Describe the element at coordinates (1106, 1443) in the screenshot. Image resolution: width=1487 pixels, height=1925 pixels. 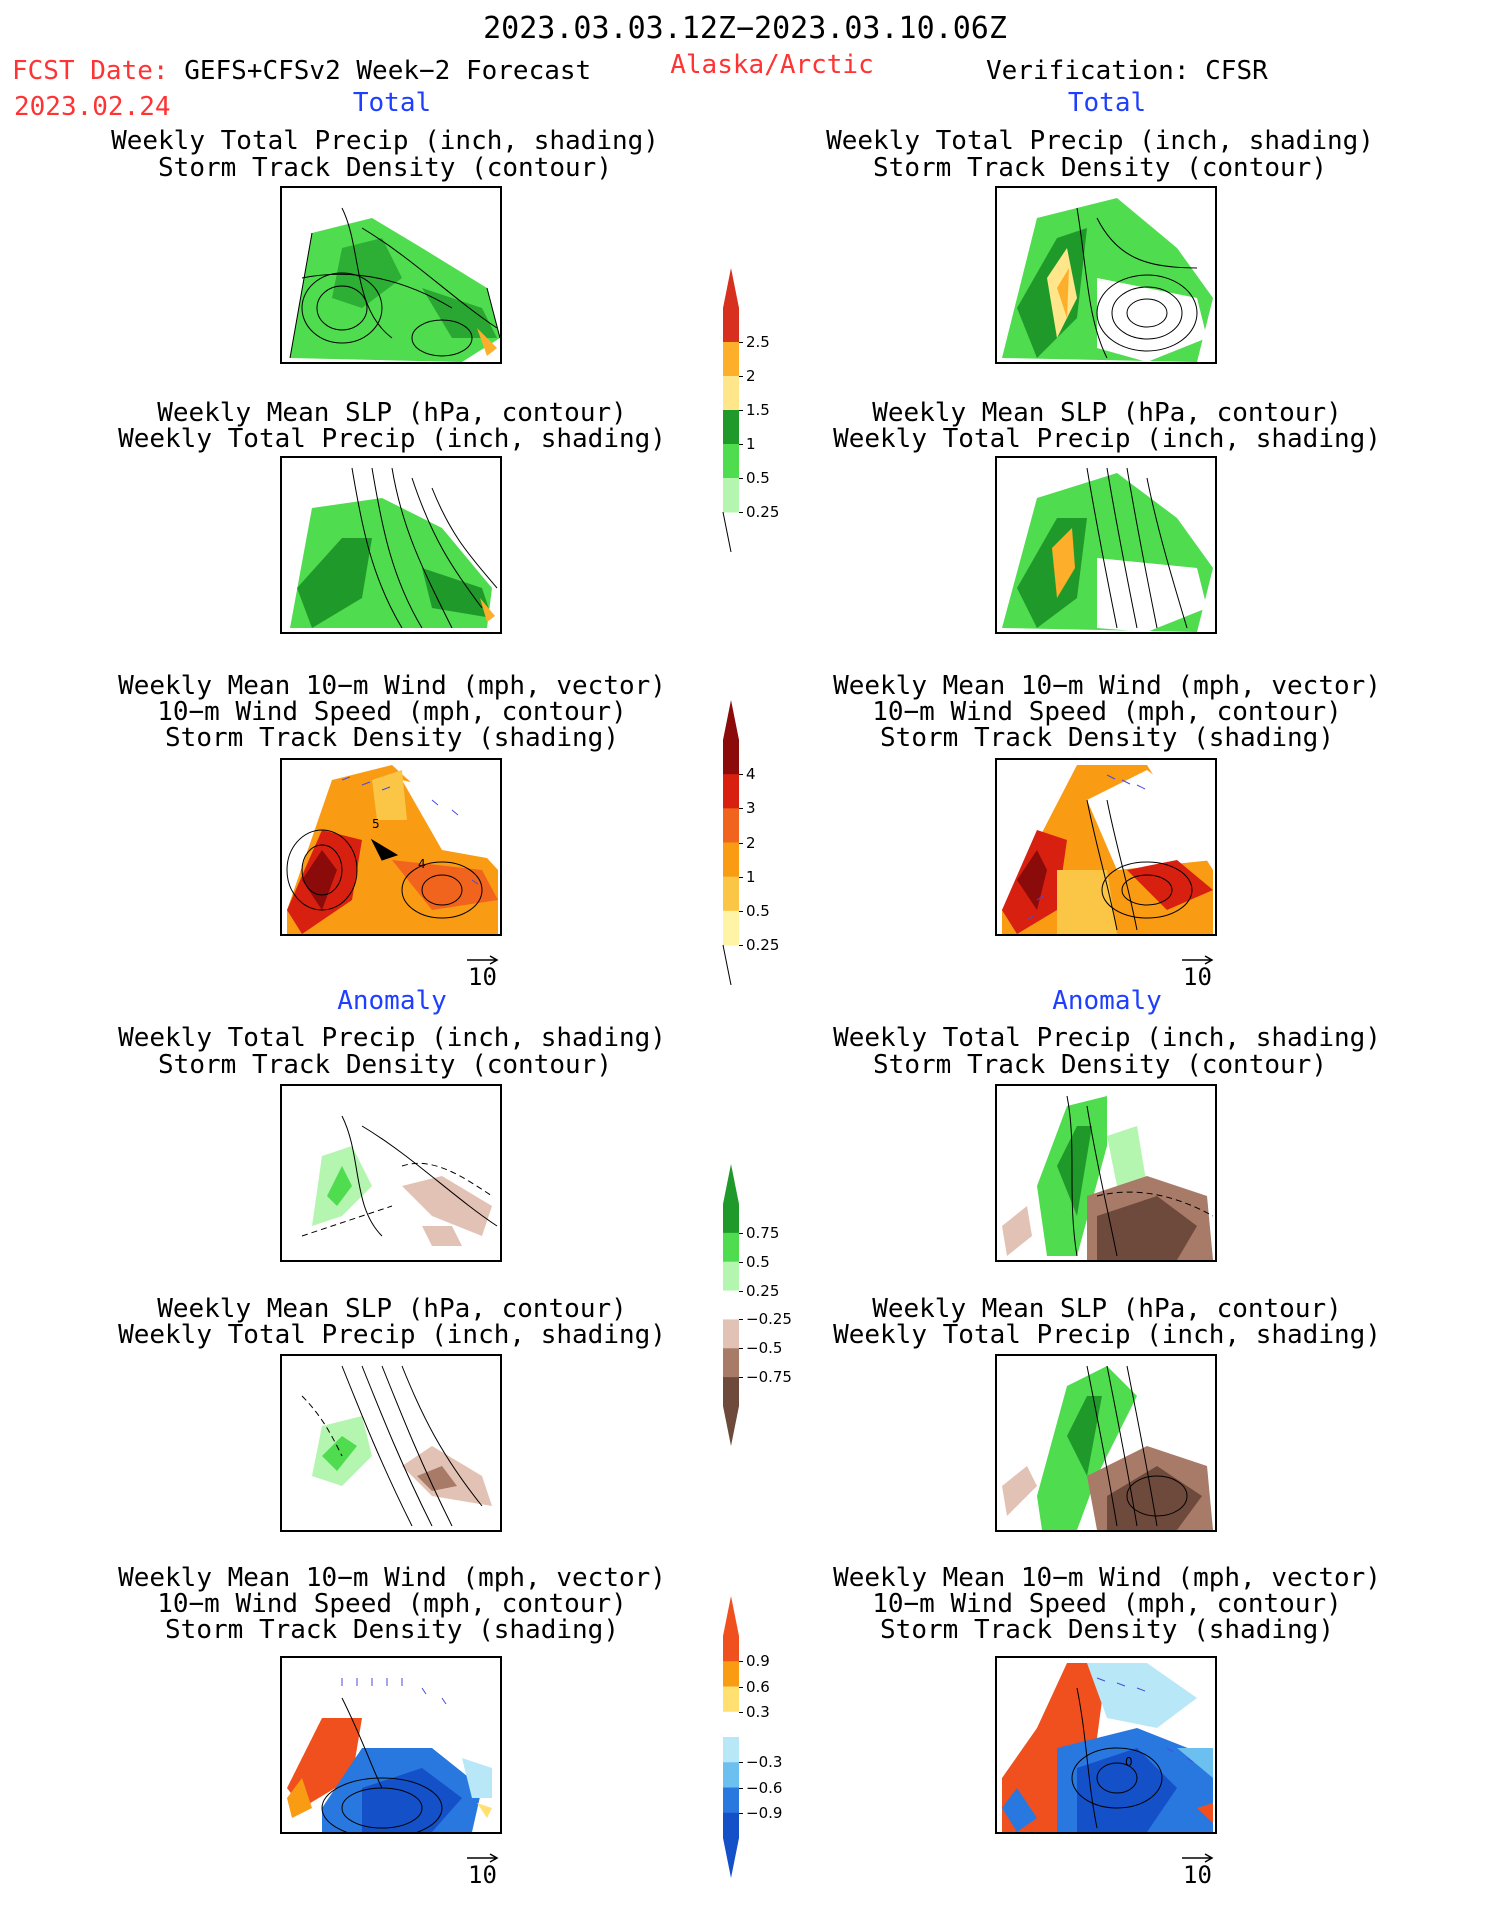
I see `map-anomaly-slp-precip-verification` at that location.